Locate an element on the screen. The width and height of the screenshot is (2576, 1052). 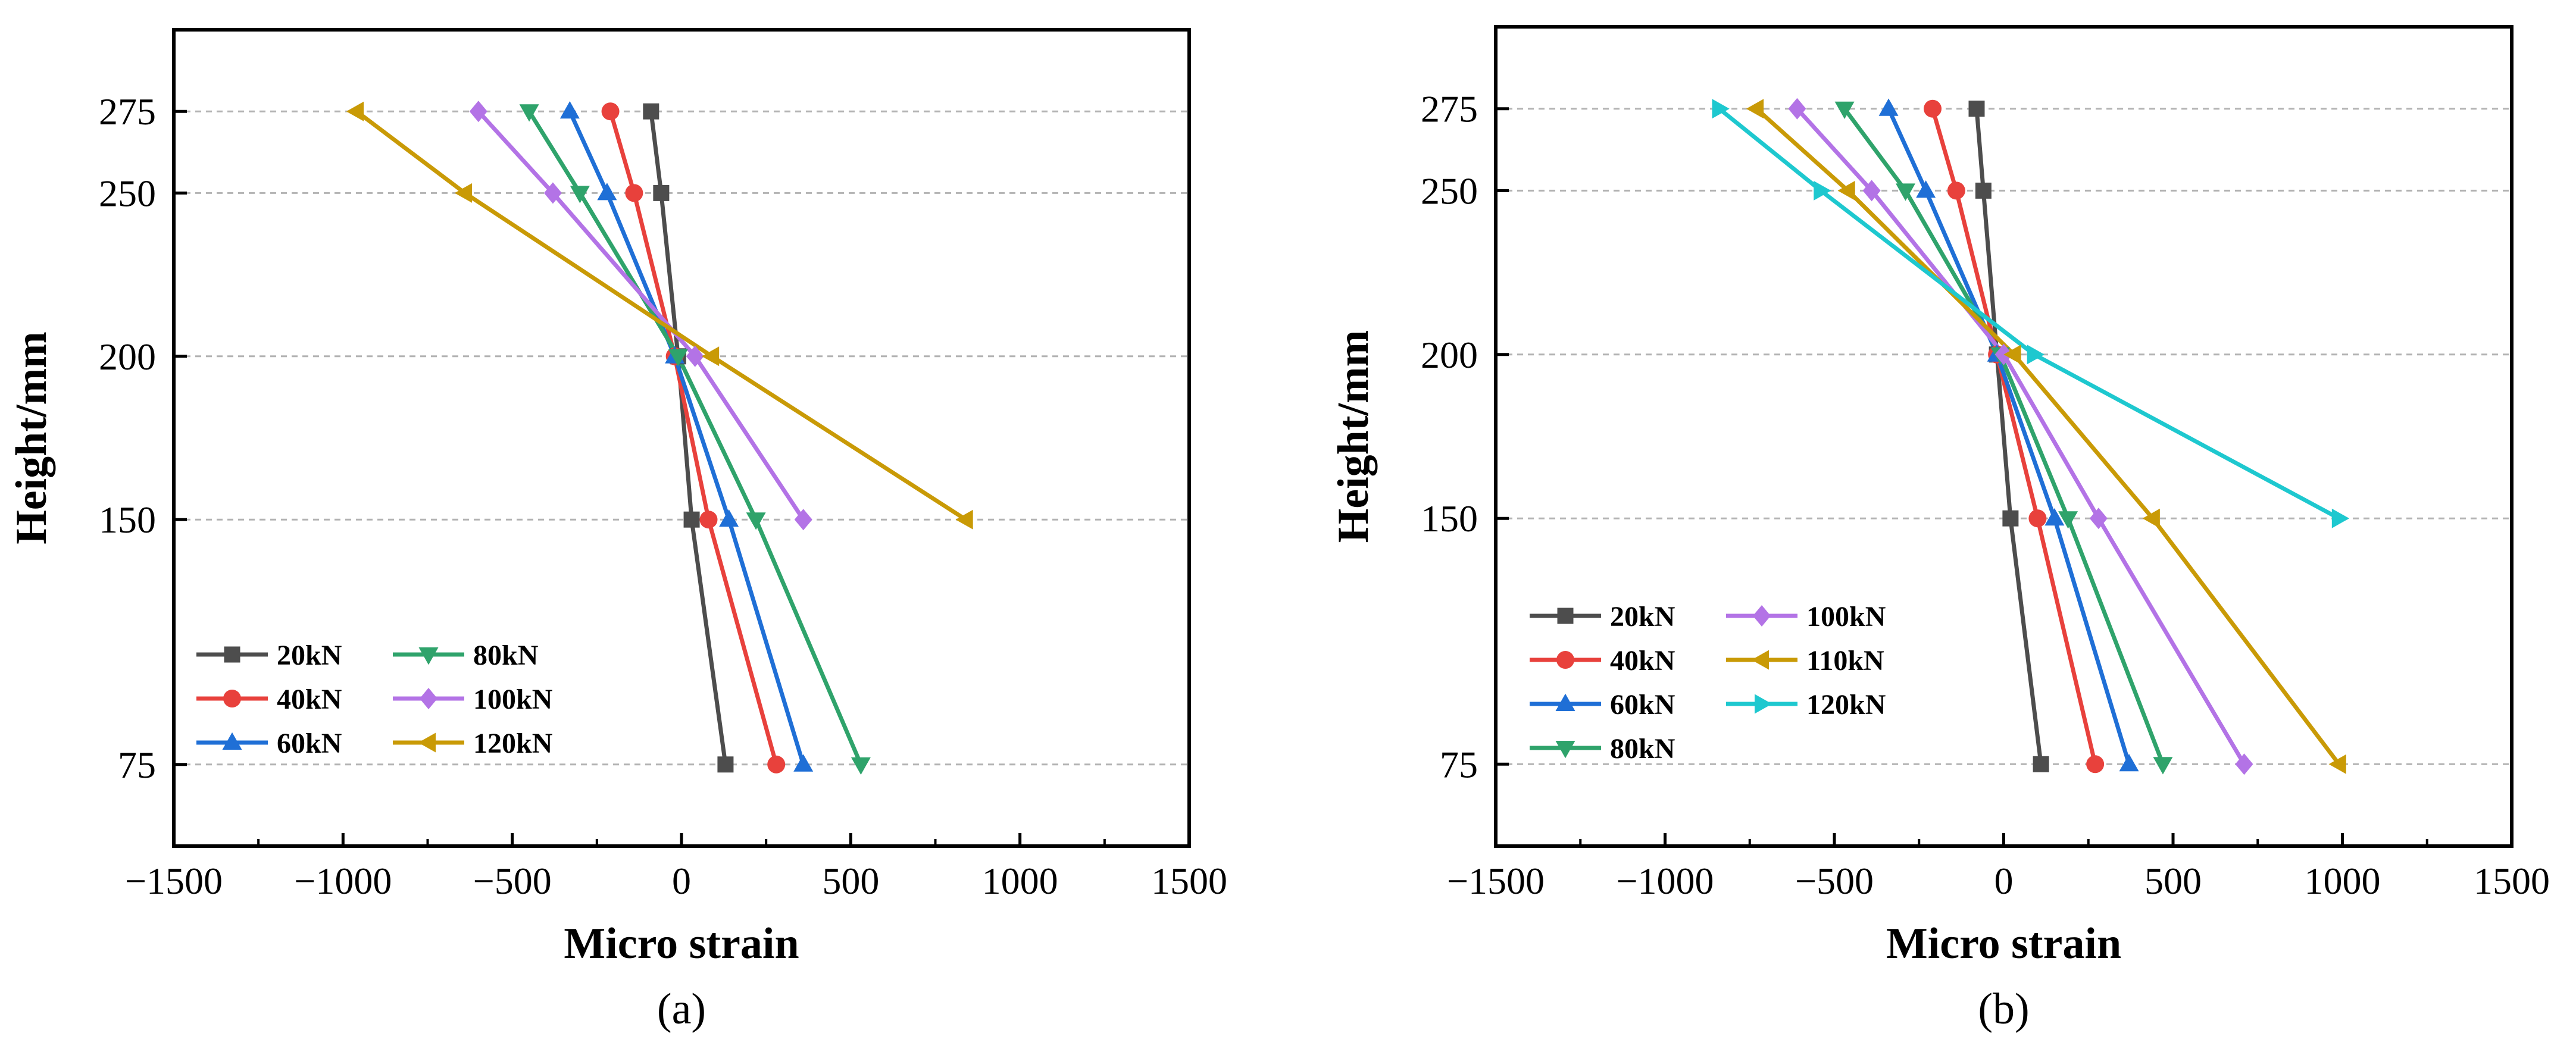
panel-label: (b) is located at coordinates (2003, 1009).